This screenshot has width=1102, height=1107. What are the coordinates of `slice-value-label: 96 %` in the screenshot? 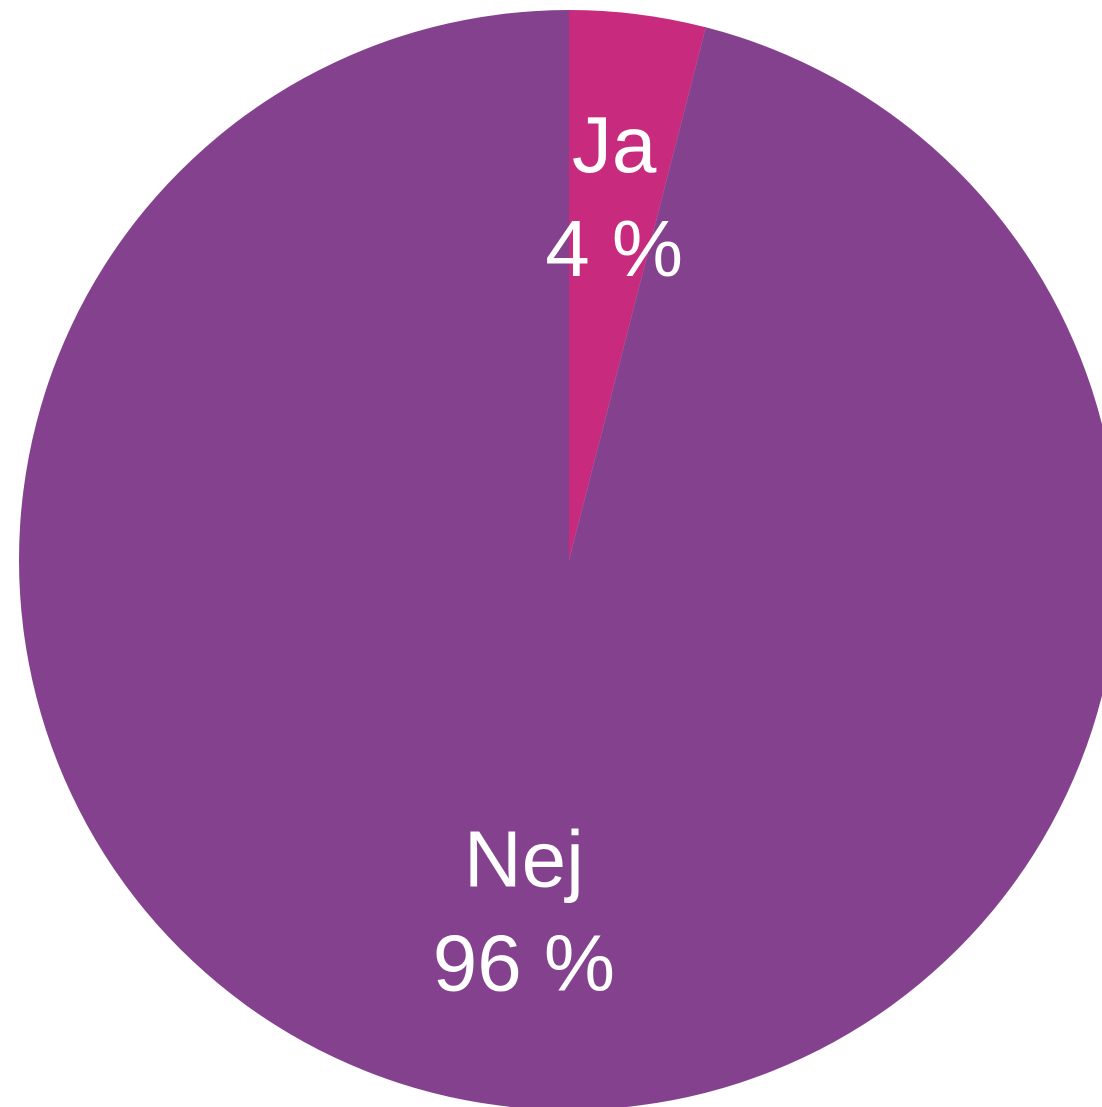 It's located at (524, 962).